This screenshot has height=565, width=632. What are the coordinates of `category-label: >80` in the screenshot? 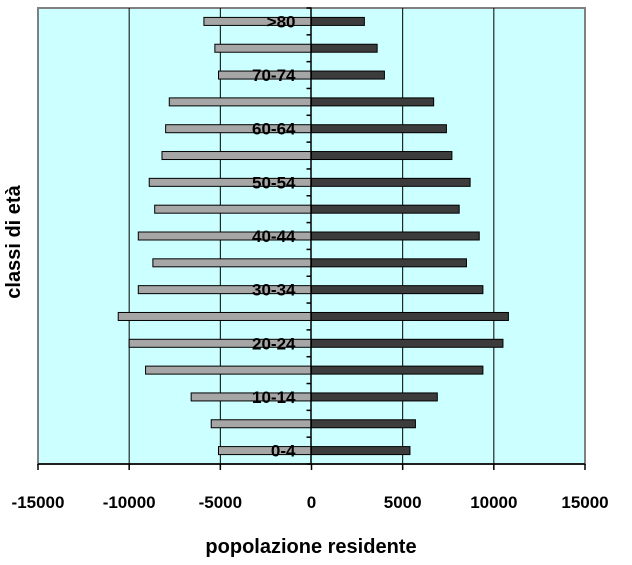 It's located at (281, 21).